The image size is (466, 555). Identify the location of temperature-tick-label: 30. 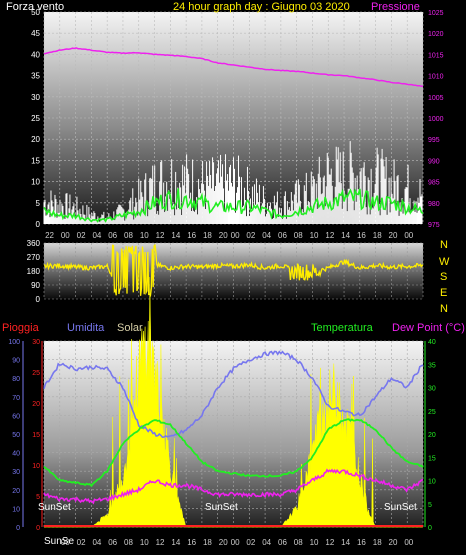
(432, 389).